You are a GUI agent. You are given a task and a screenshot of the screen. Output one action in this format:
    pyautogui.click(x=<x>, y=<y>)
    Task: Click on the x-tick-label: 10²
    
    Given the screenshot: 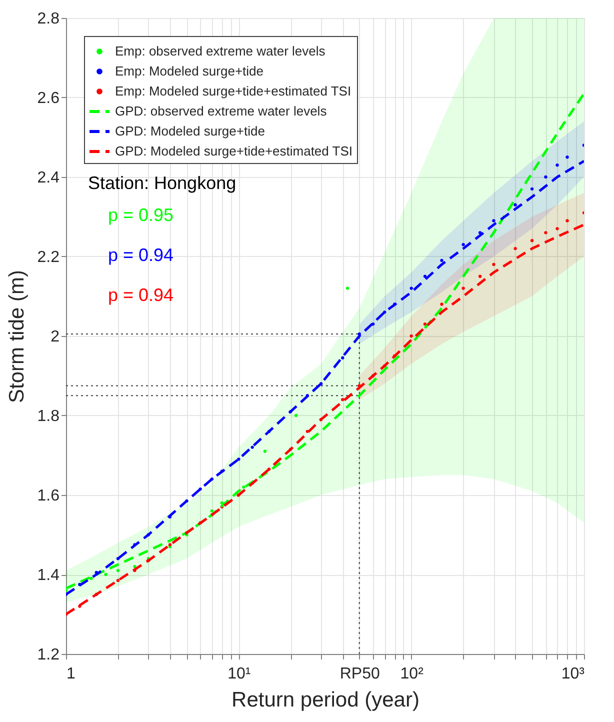 What is the action you would take?
    pyautogui.click(x=412, y=674)
    